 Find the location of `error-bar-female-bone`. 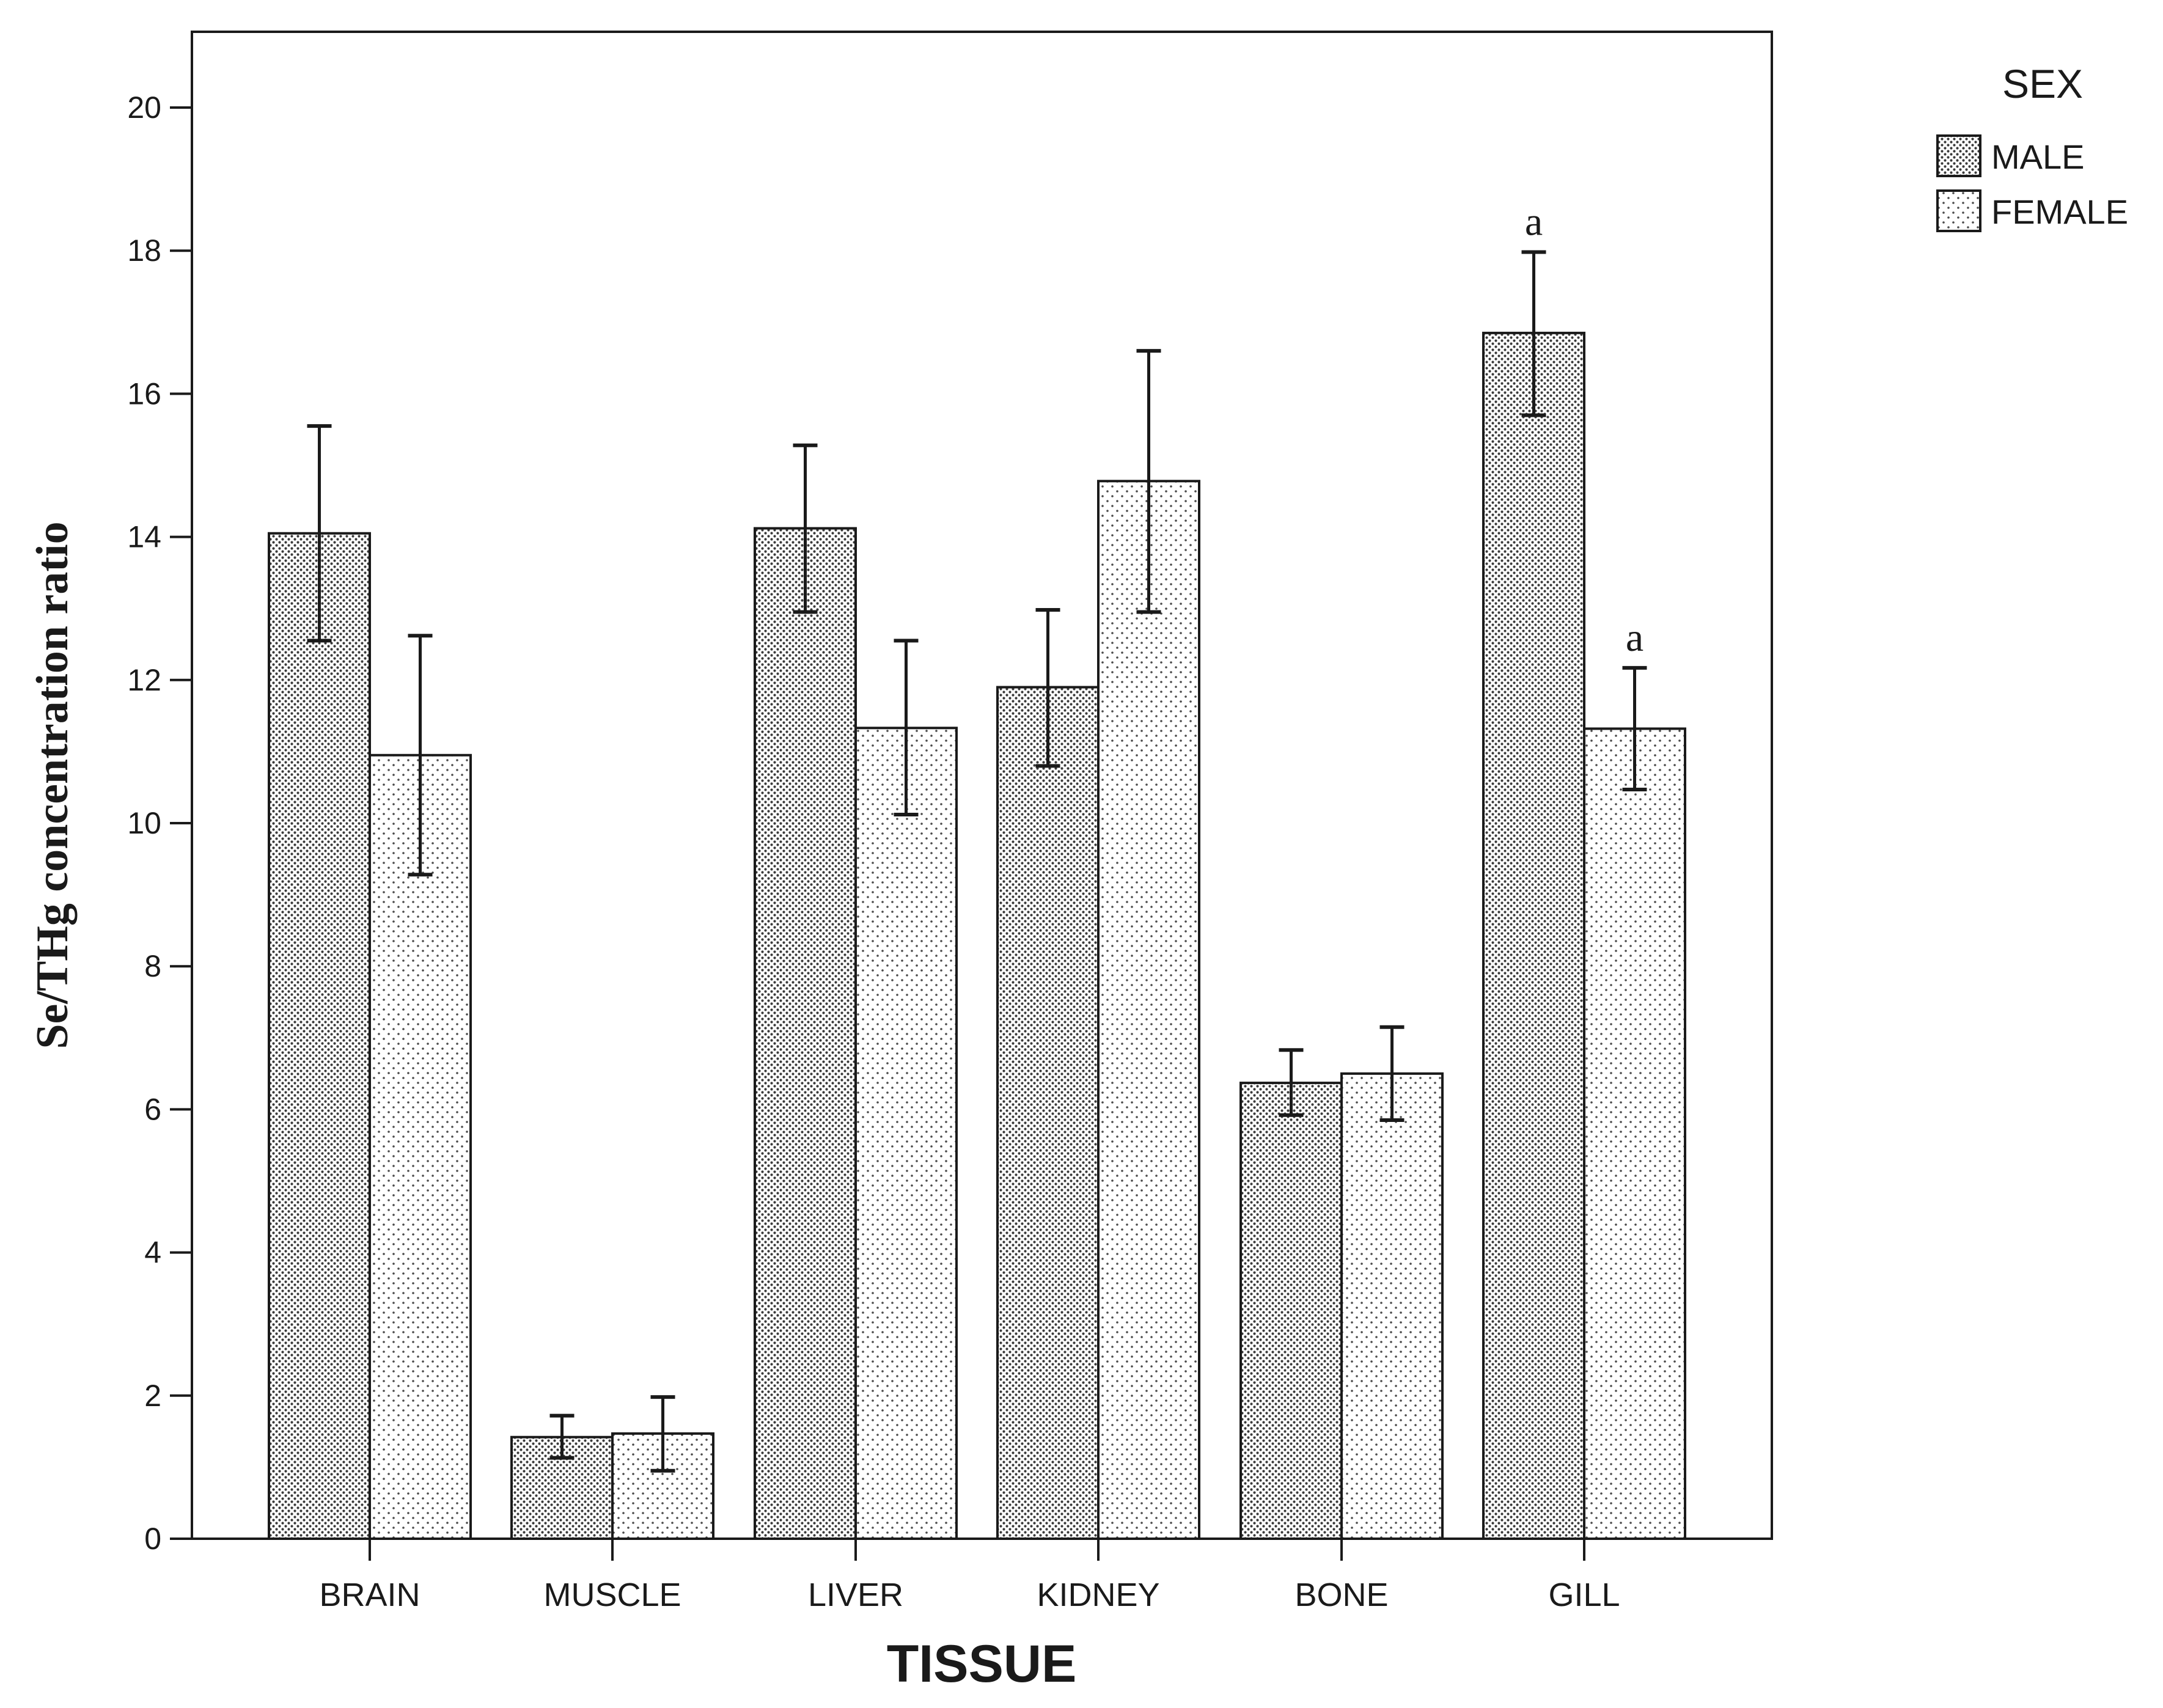

error-bar-female-bone is located at coordinates (1392, 1073).